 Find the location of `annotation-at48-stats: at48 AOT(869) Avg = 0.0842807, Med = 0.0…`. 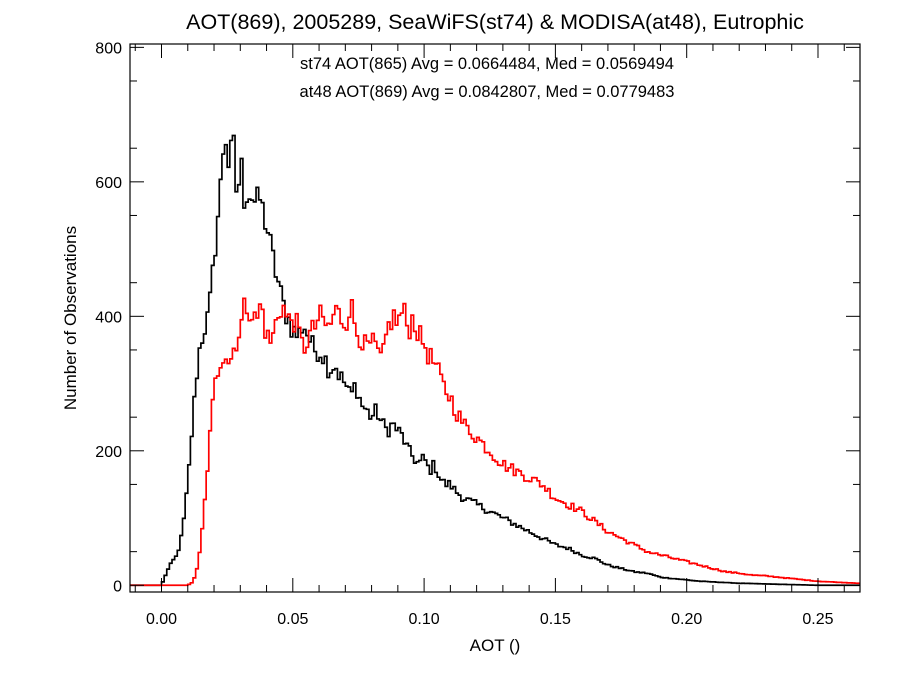

annotation-at48-stats: at48 AOT(869) Avg = 0.0842807, Med = 0.0… is located at coordinates (487, 92).